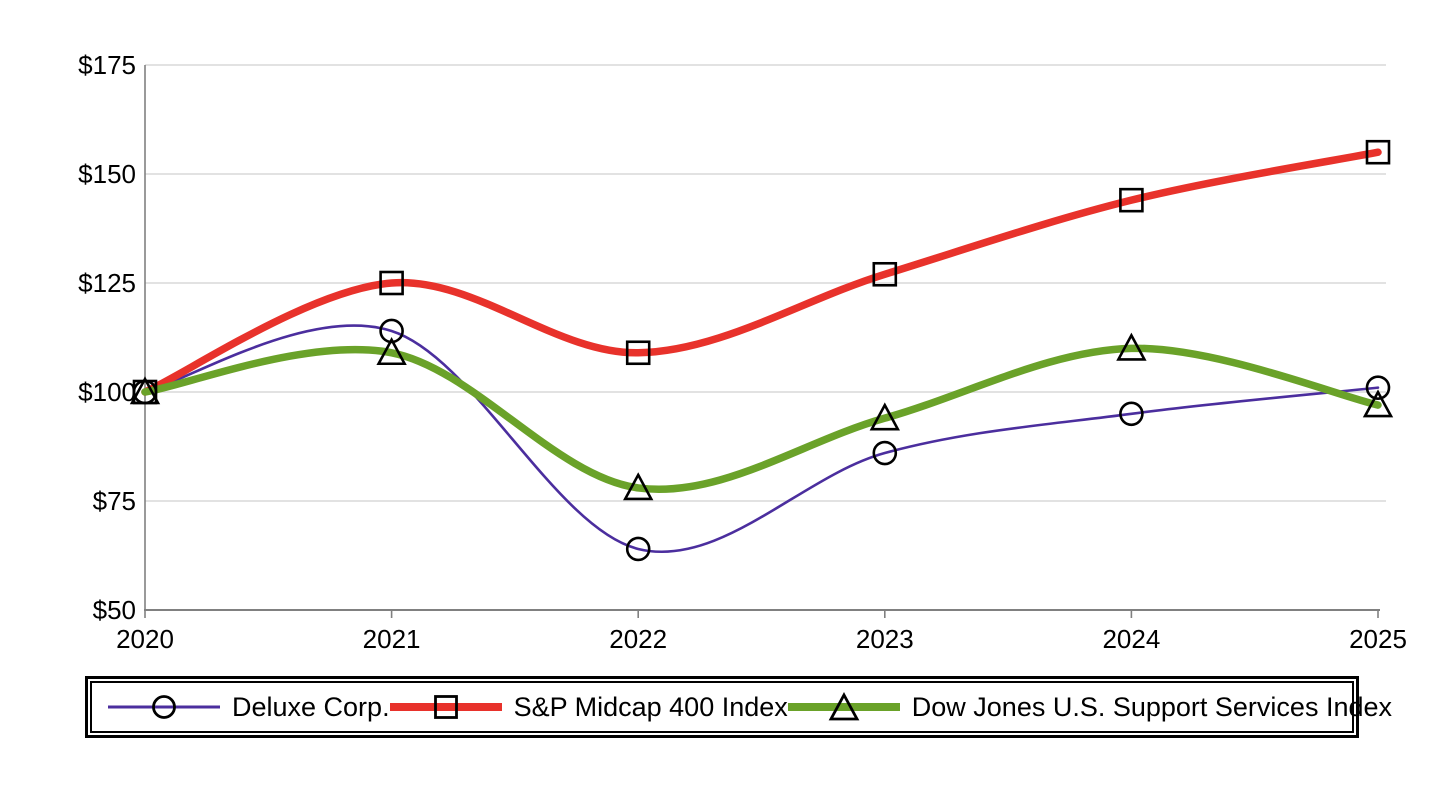  I want to click on x-tick-label: 2024, so click(1131, 639).